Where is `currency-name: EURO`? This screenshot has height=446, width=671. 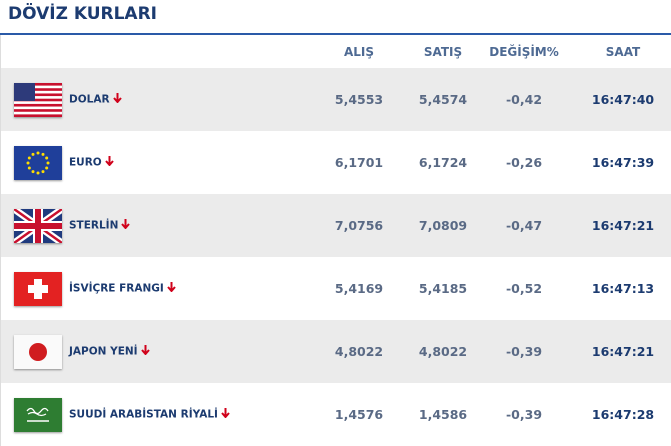 currency-name: EURO is located at coordinates (85, 162).